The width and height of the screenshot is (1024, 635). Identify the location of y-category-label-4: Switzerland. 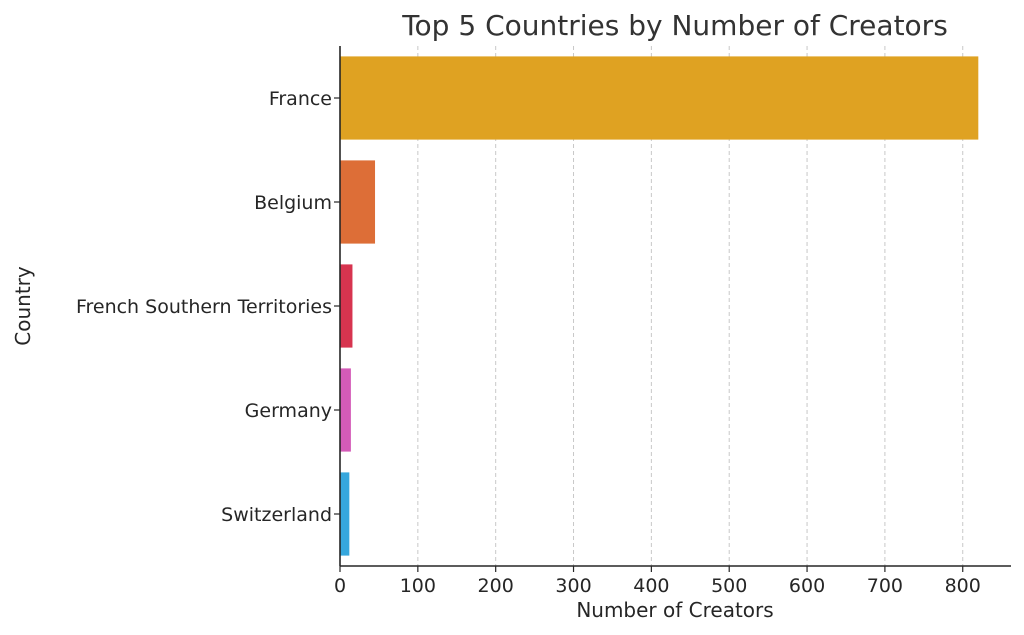
(276, 515).